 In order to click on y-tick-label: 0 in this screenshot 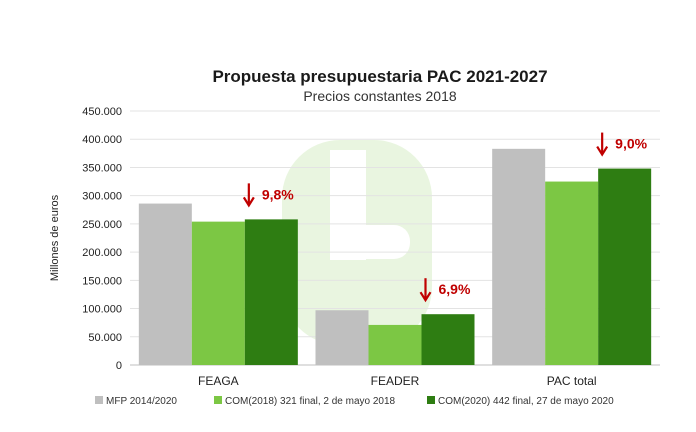, I will do `click(119, 366)`.